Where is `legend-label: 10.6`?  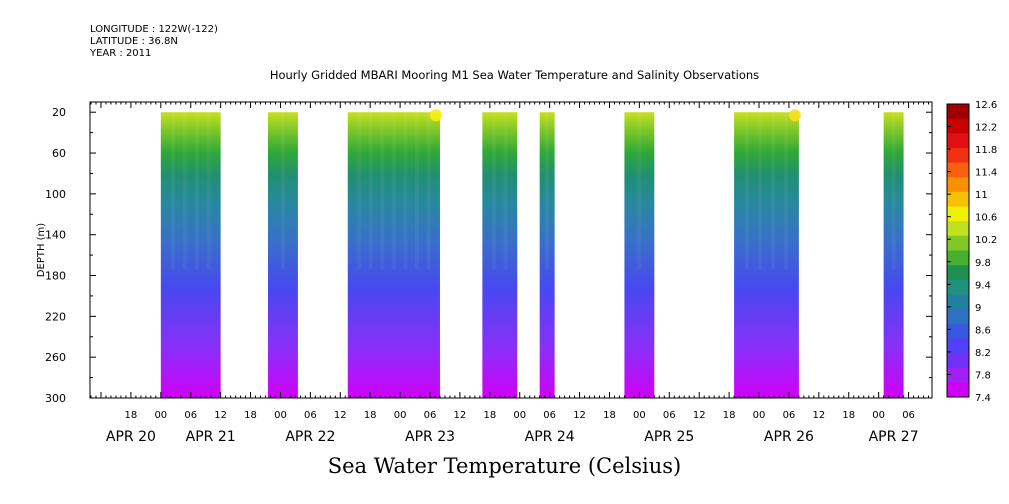 legend-label: 10.6 is located at coordinates (986, 218).